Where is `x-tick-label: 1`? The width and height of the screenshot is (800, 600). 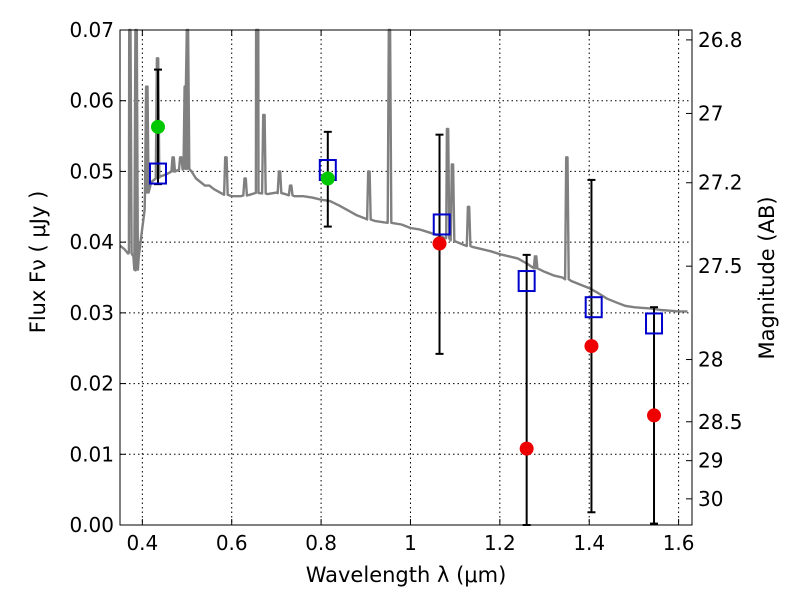 x-tick-label: 1 is located at coordinates (410, 543).